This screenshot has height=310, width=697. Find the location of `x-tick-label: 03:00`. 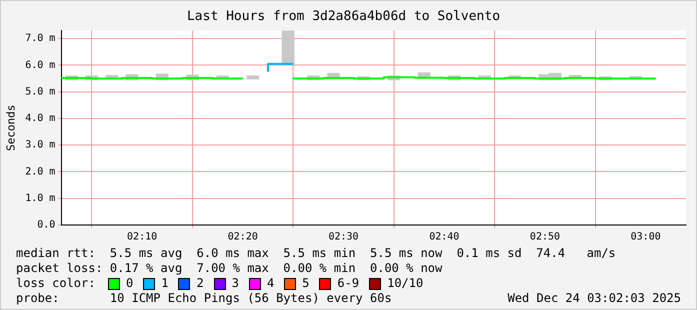

x-tick-label: 03:00 is located at coordinates (645, 237).